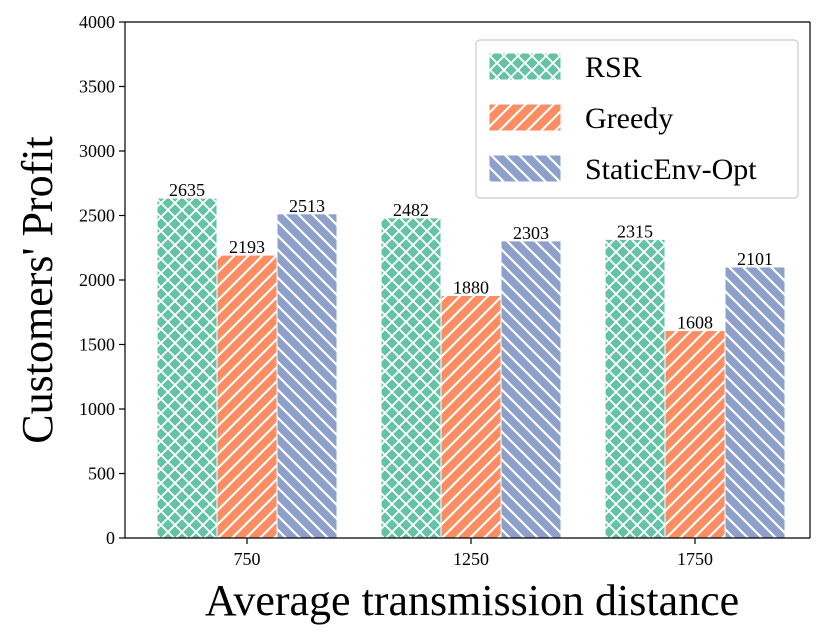  What do you see at coordinates (97, 280) in the screenshot?
I see `y-tick-label: 2000` at bounding box center [97, 280].